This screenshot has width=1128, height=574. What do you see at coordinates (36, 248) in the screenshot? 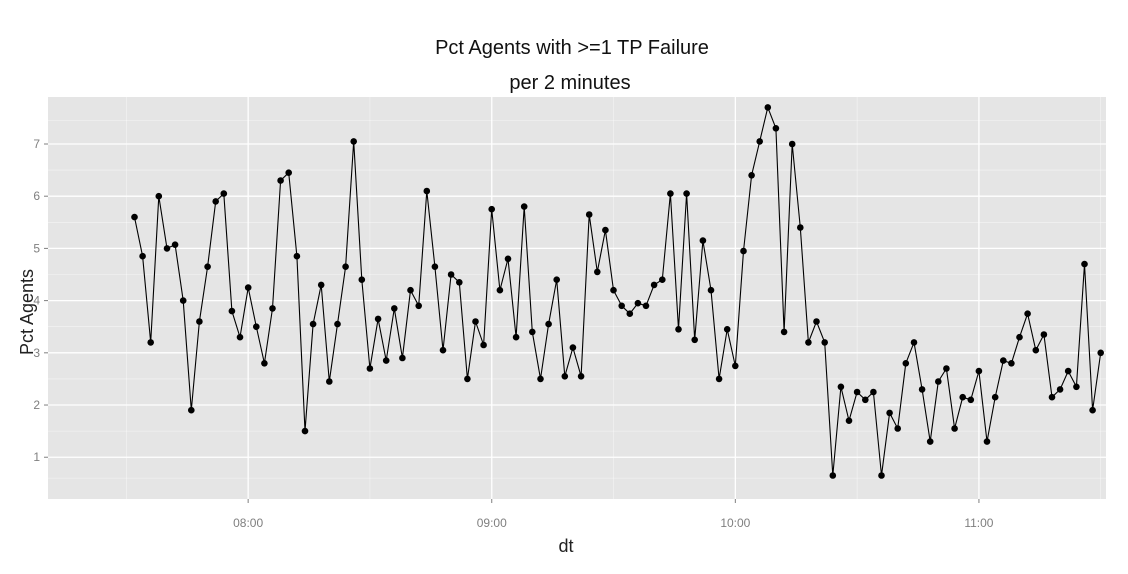
I see `y-tick-label: 5` at bounding box center [36, 248].